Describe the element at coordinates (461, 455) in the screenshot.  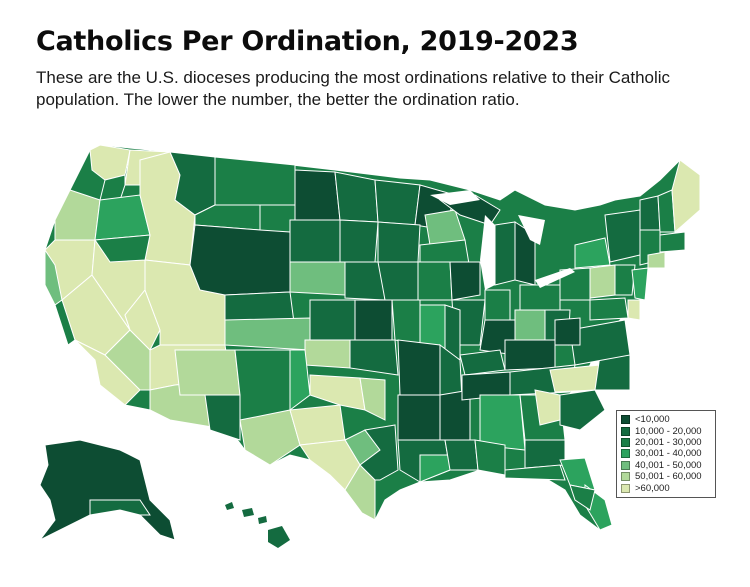
I see `region-ms-south` at that location.